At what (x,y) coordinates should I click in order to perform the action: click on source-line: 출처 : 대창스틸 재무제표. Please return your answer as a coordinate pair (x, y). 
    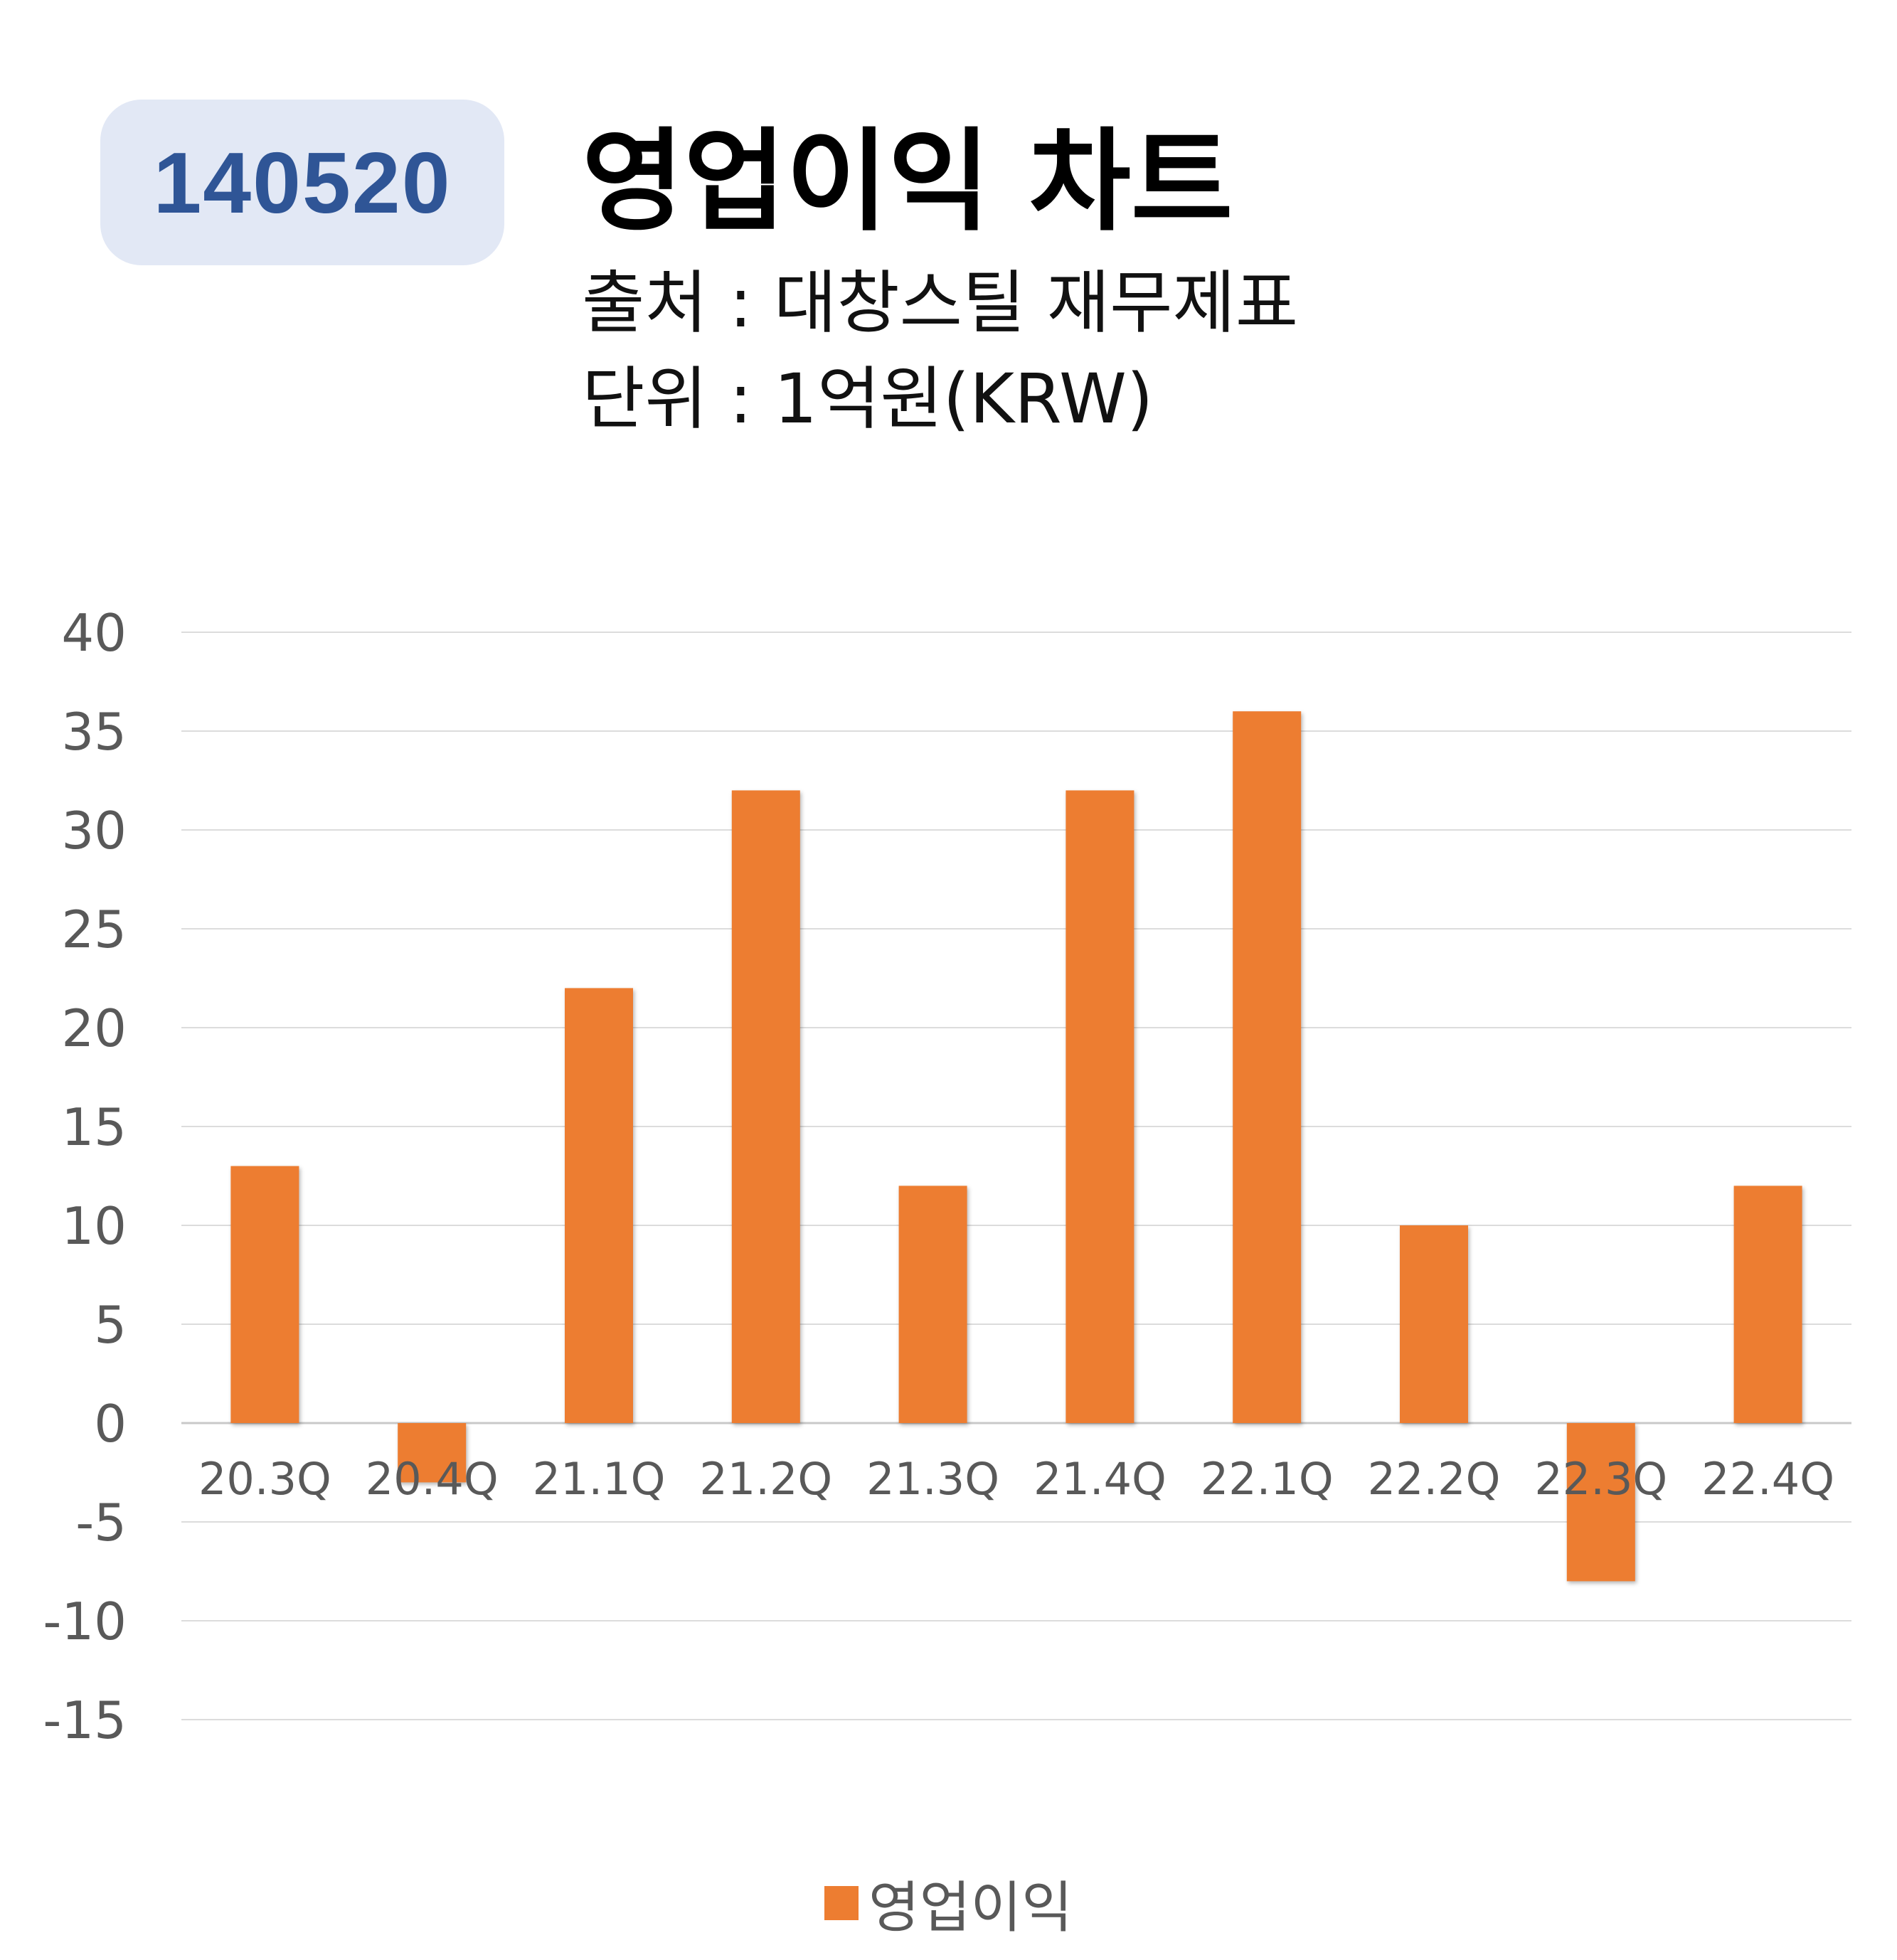
    Looking at the image, I should click on (941, 303).